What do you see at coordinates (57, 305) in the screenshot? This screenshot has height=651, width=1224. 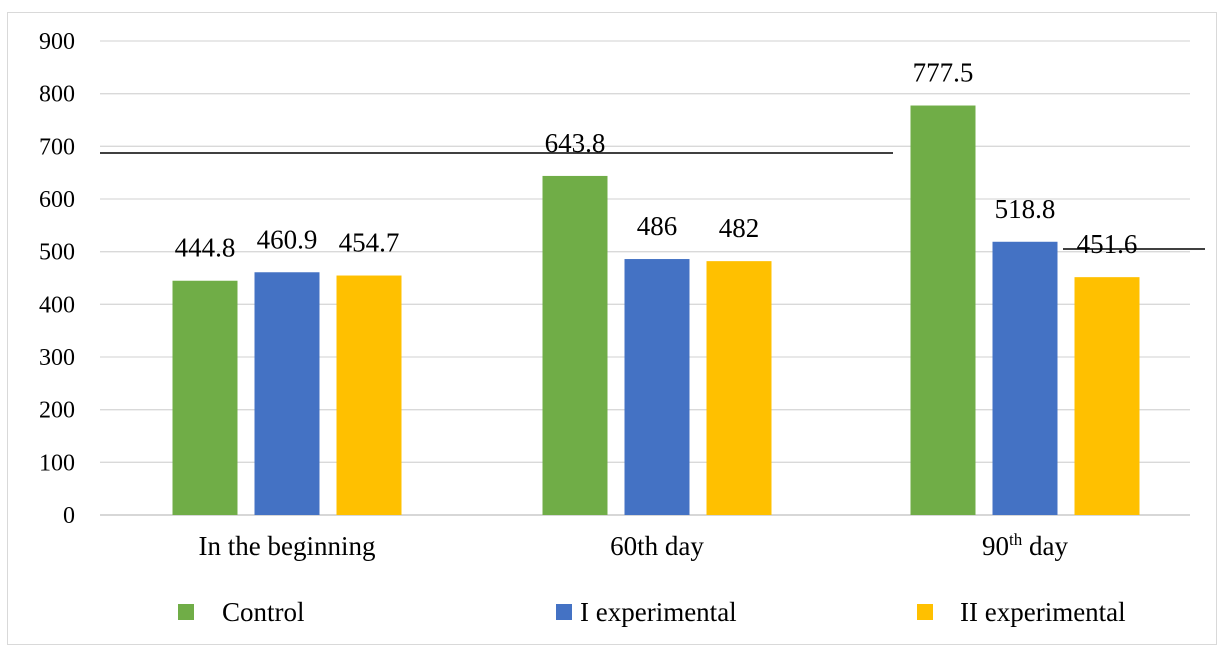 I see `y-tick-label: 400` at bounding box center [57, 305].